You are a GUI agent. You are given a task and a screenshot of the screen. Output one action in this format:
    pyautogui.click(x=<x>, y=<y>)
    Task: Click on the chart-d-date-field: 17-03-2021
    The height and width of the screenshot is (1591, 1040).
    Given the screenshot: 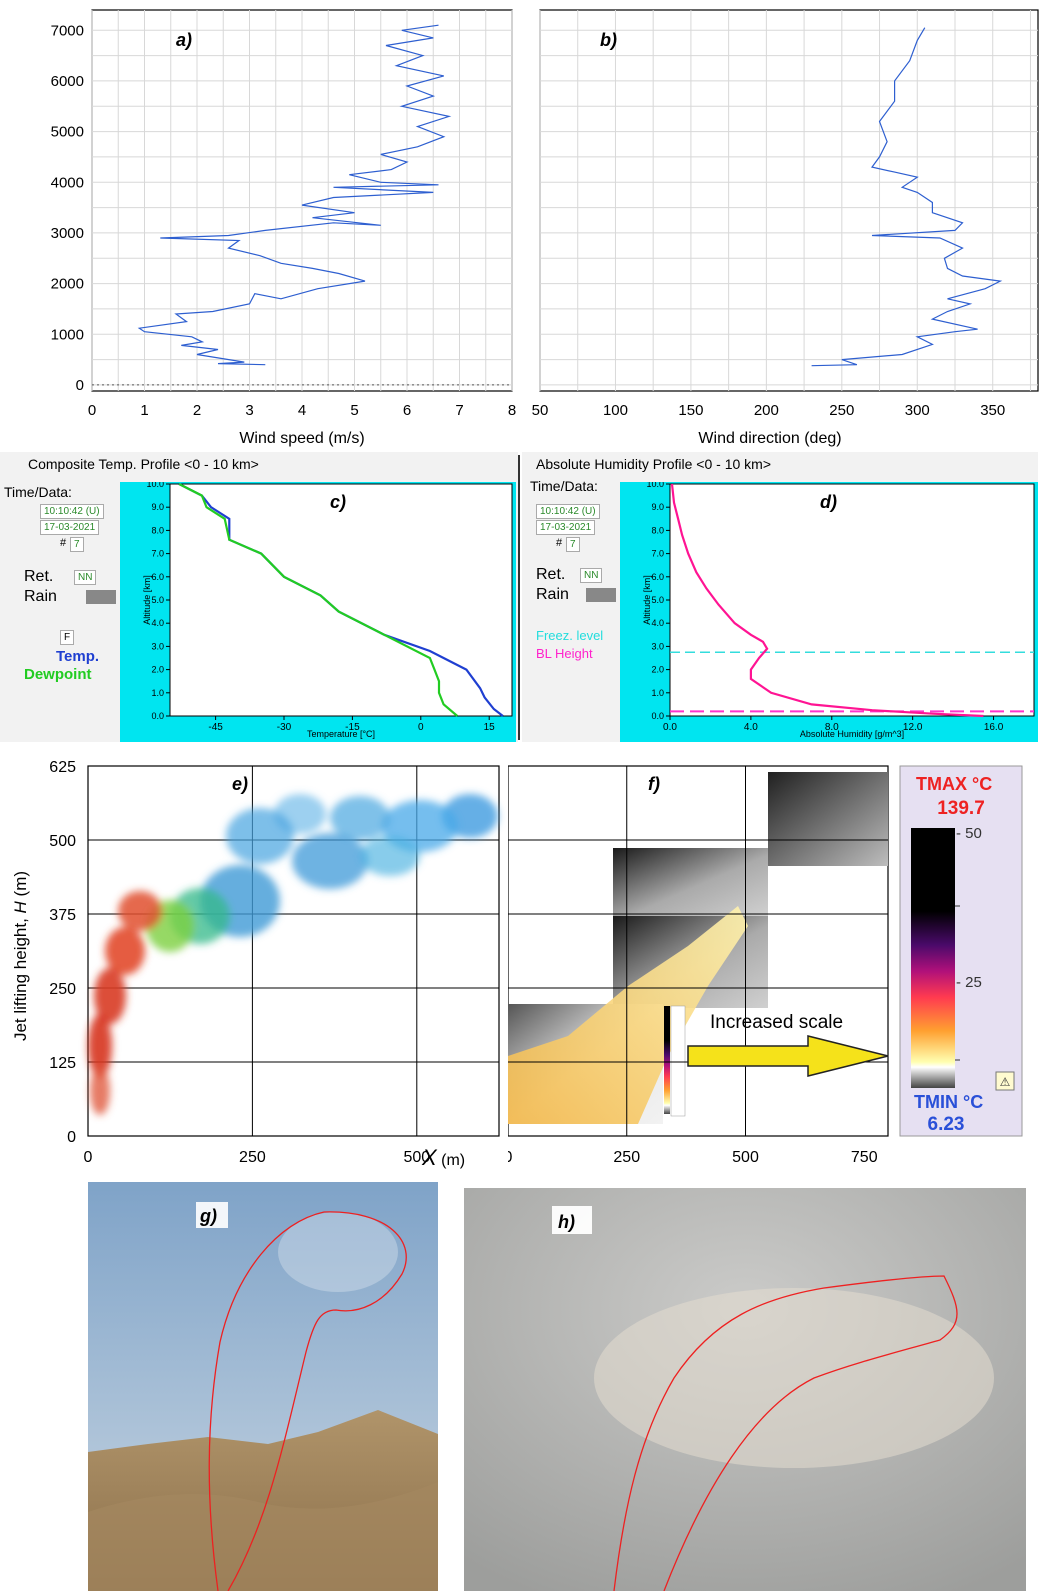 What is the action you would take?
    pyautogui.click(x=566, y=527)
    